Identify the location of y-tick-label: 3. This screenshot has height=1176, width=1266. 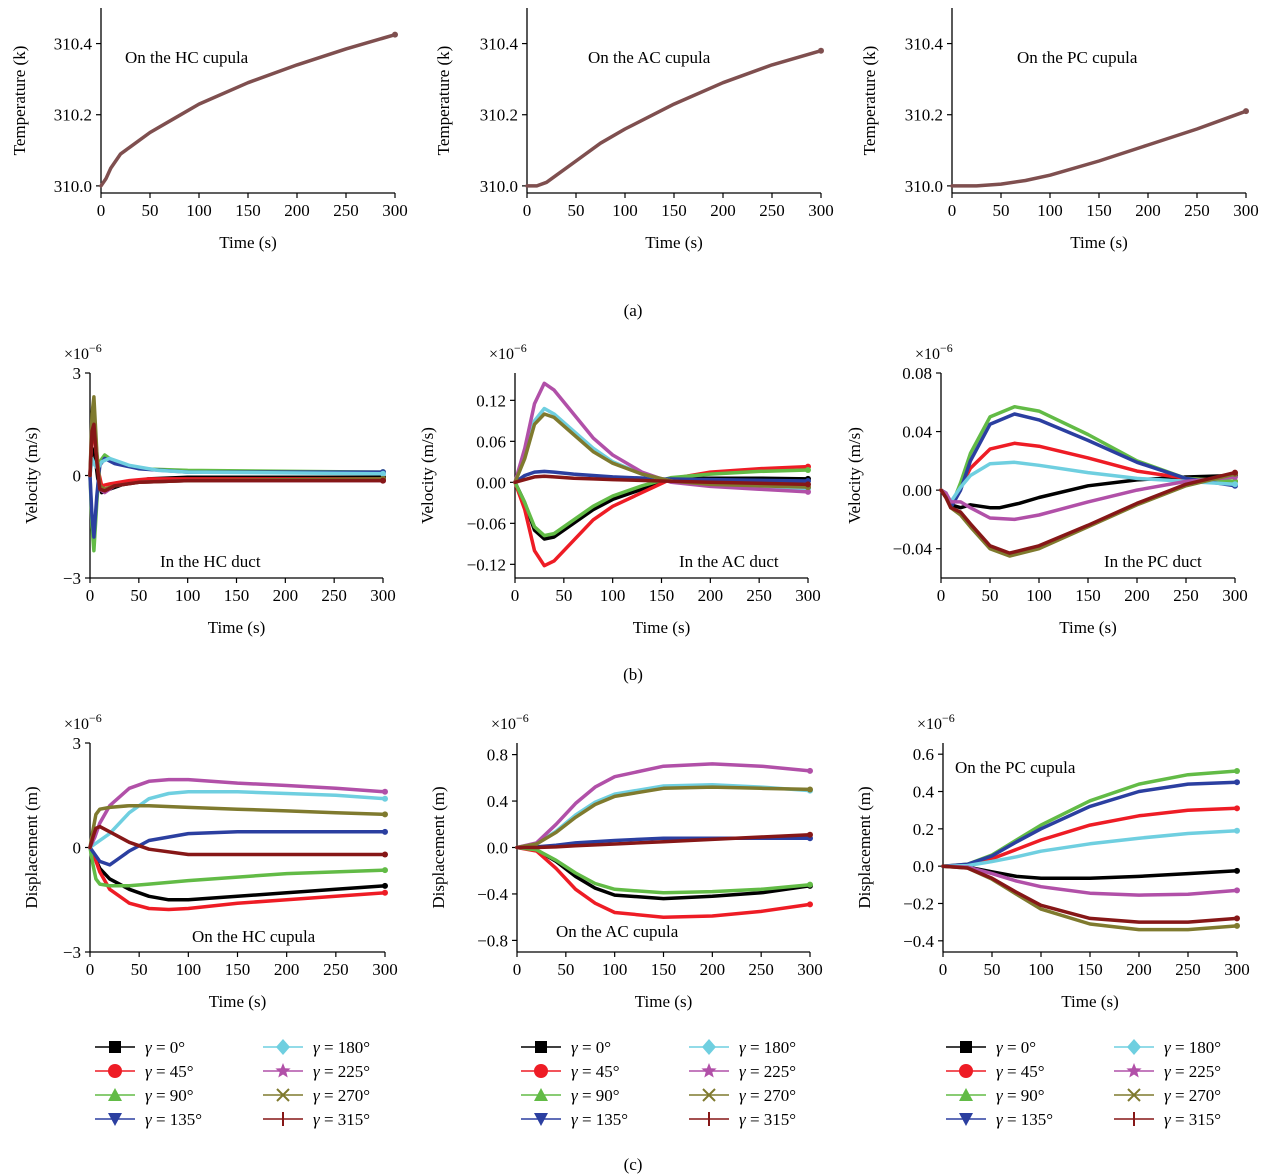
(77, 373).